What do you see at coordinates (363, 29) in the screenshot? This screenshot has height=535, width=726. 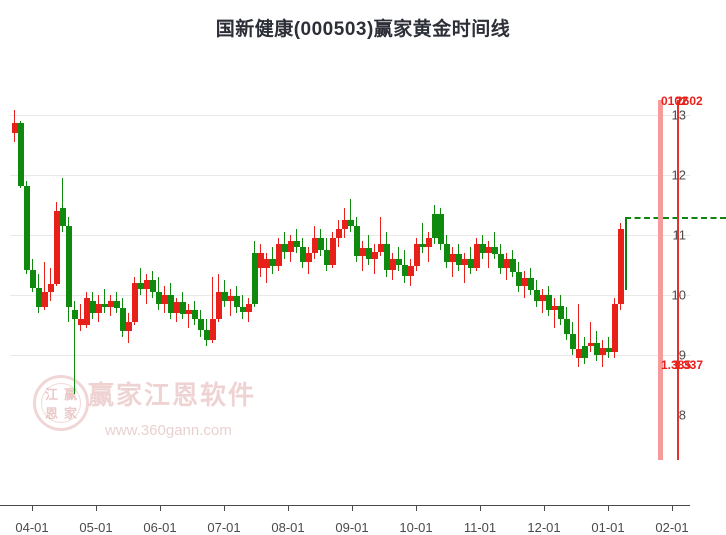 I see `page-title: 国新健康(000503)赢家黄金时间线` at bounding box center [363, 29].